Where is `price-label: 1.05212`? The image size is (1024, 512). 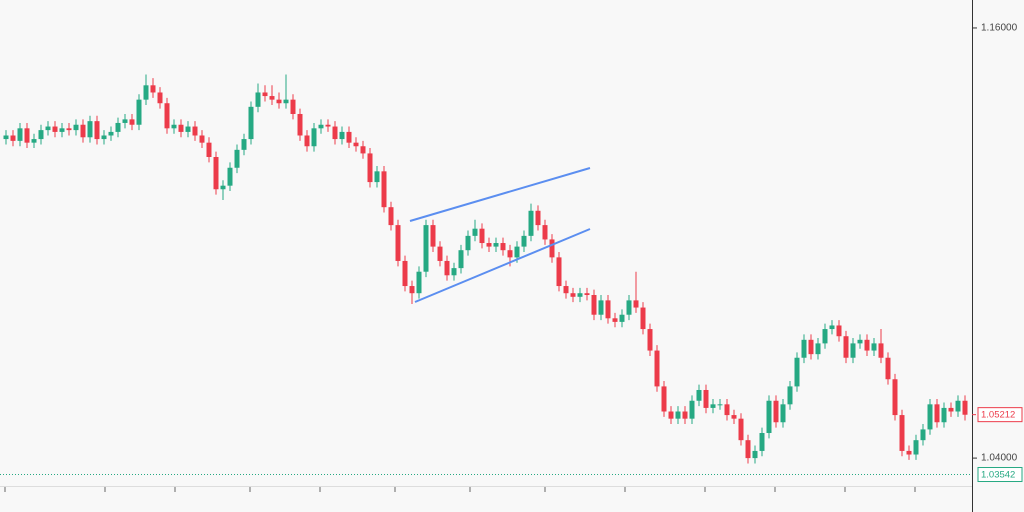
price-label: 1.05212 is located at coordinates (998, 415).